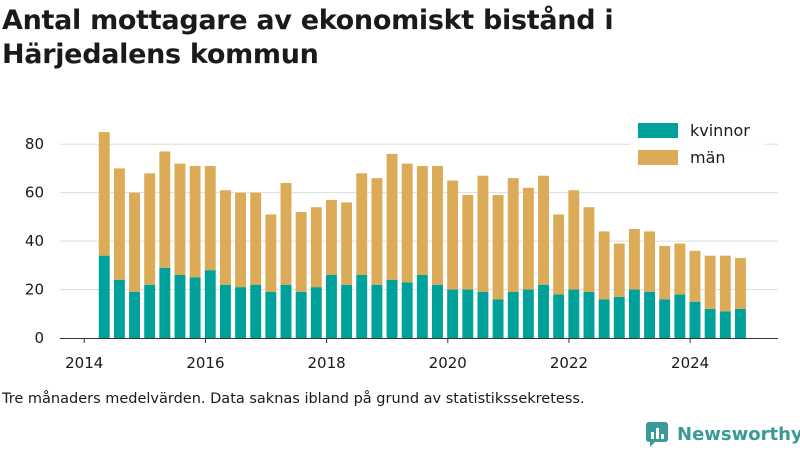  I want to click on brand-logo: Newsworthy, so click(722, 434).